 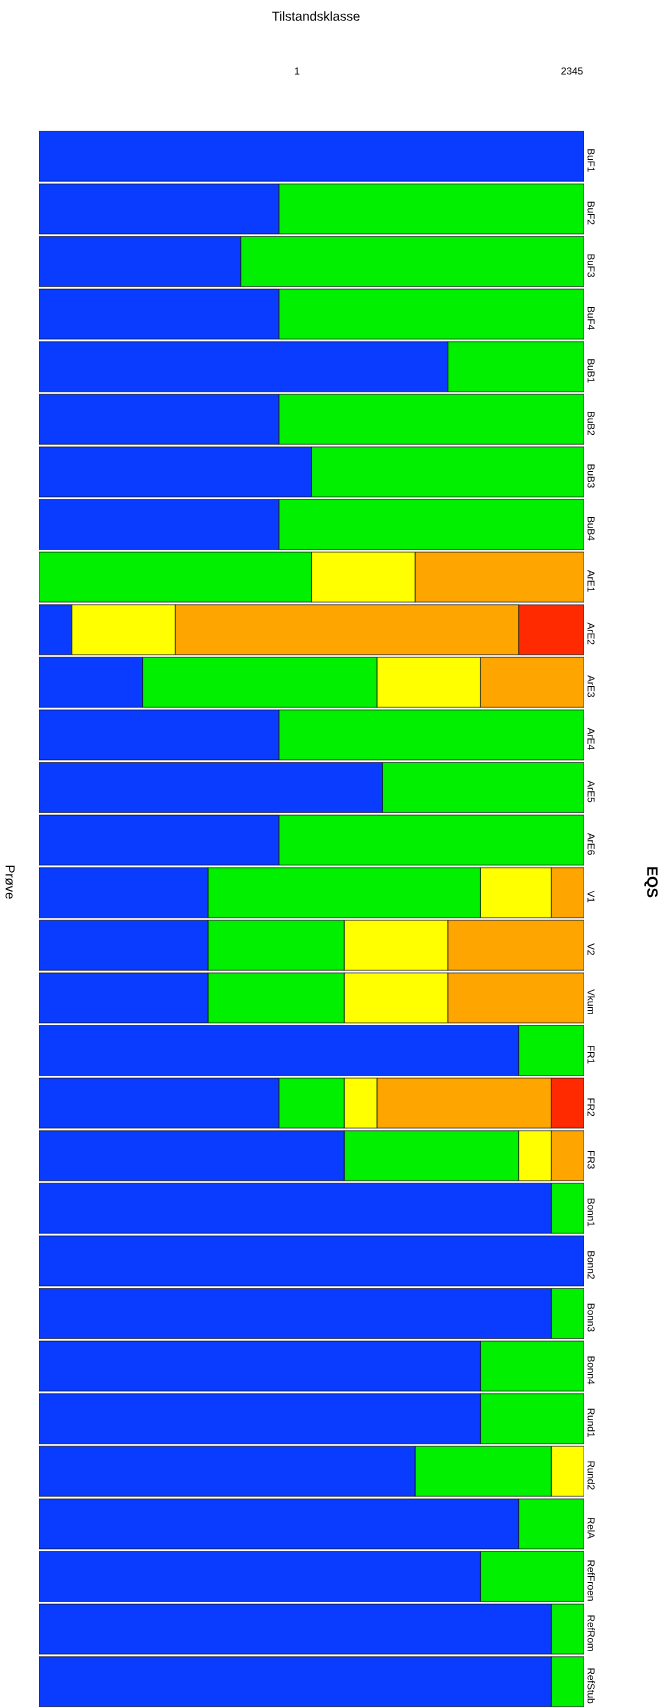 What do you see at coordinates (591, 1580) in the screenshot?
I see `y-tick-label: RefFroen` at bounding box center [591, 1580].